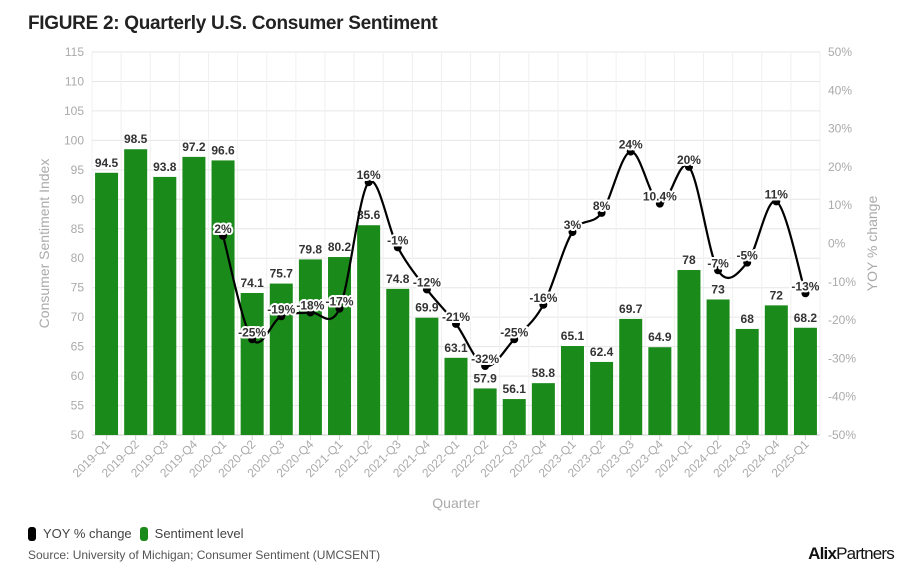 The width and height of the screenshot is (919, 576). Describe the element at coordinates (74, 52) in the screenshot. I see `y-tick-label: 115` at that location.